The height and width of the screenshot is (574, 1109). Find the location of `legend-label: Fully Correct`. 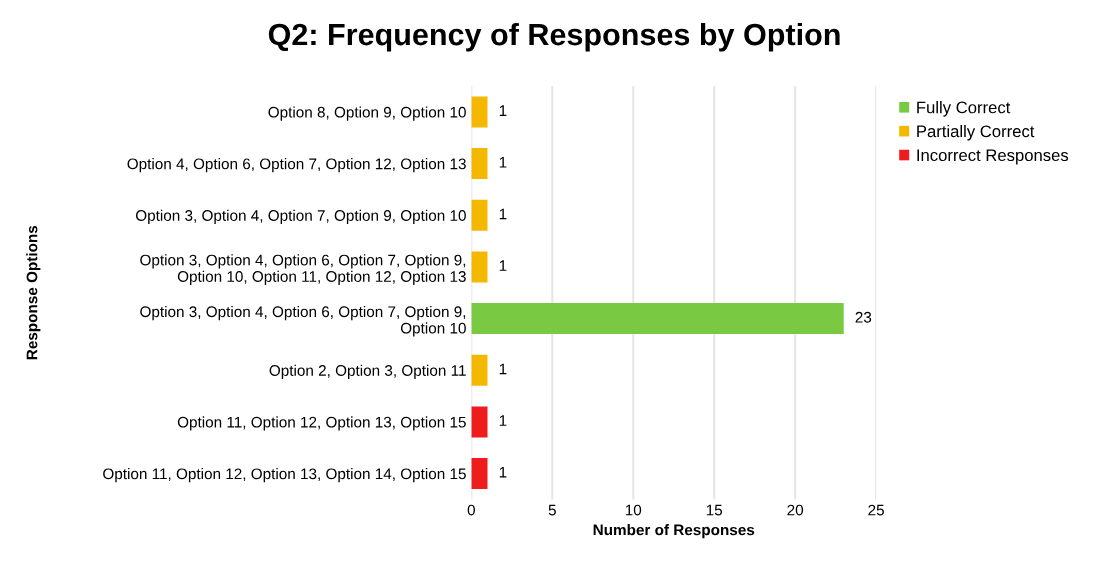

legend-label: Fully Correct is located at coordinates (964, 109).